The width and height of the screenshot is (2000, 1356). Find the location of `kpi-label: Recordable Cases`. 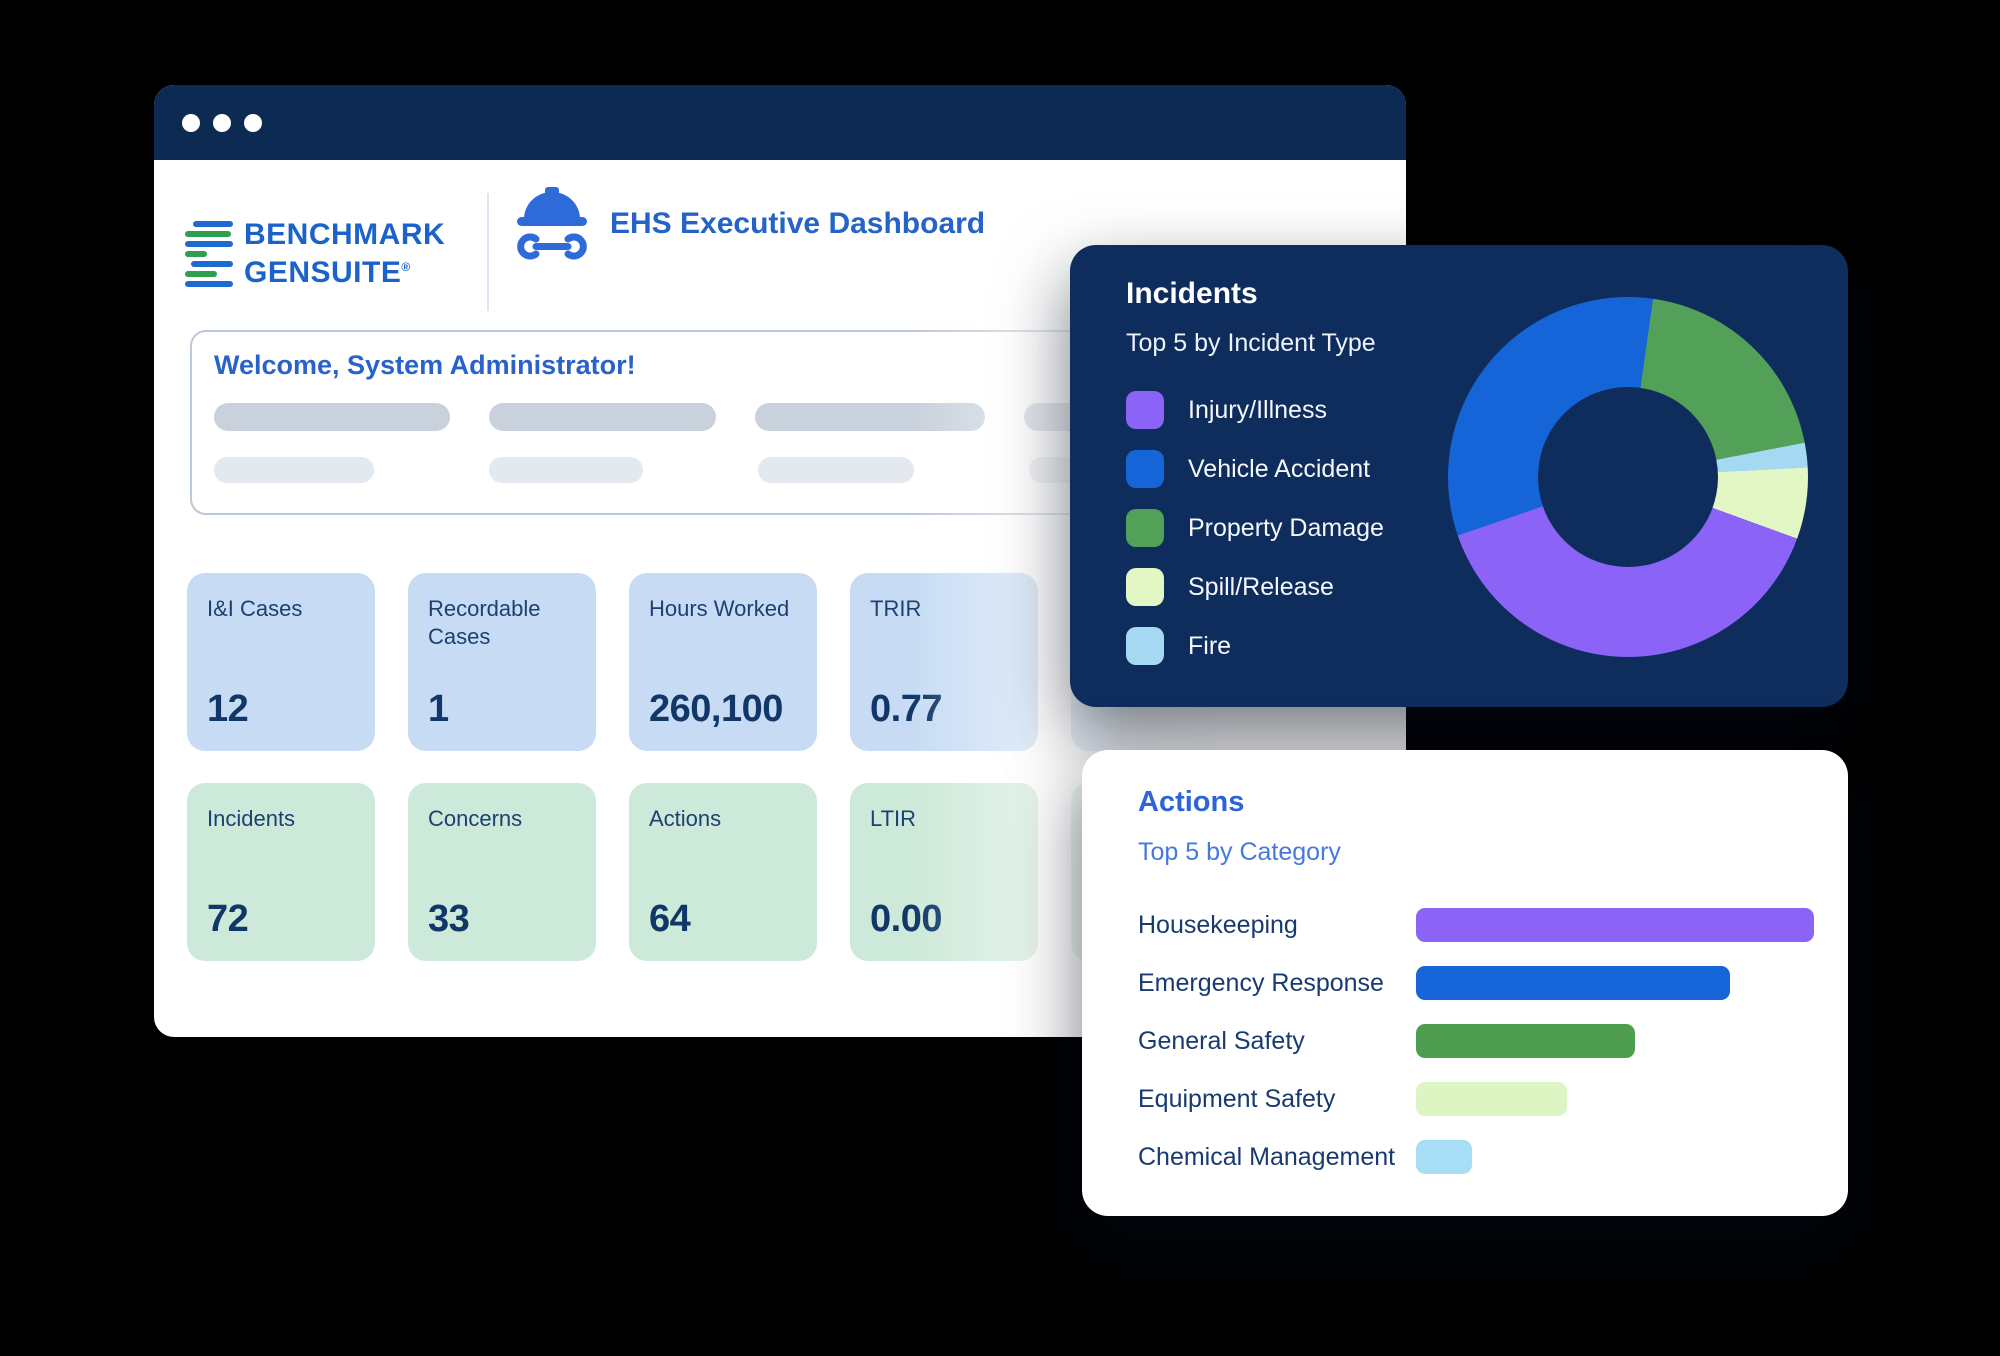

kpi-label: Recordable Cases is located at coordinates (484, 622).